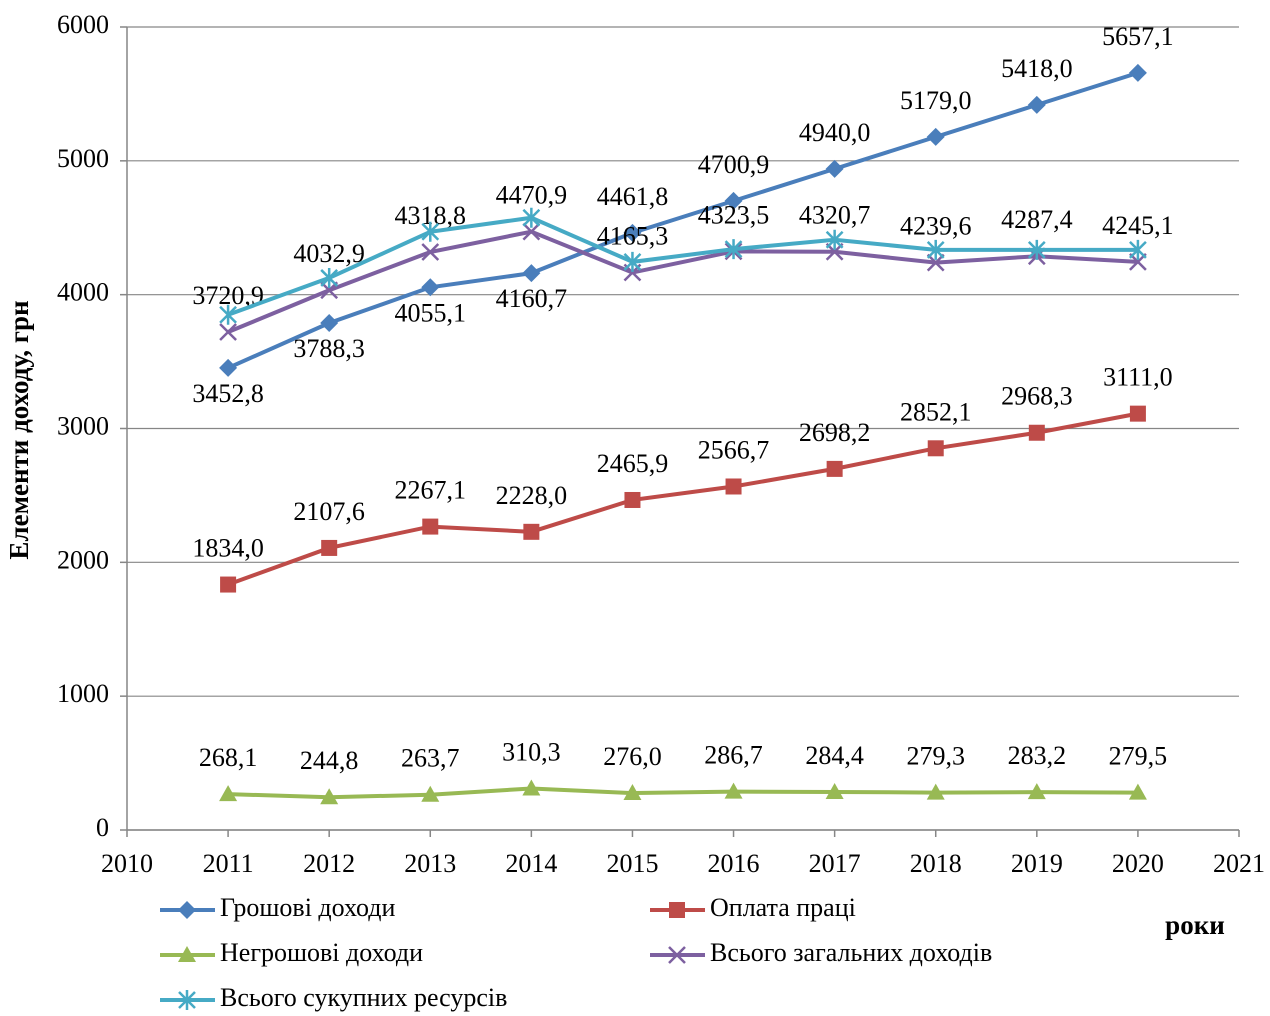 The height and width of the screenshot is (1016, 1270). I want to click on x-tick-label: 2017, so click(835, 863).